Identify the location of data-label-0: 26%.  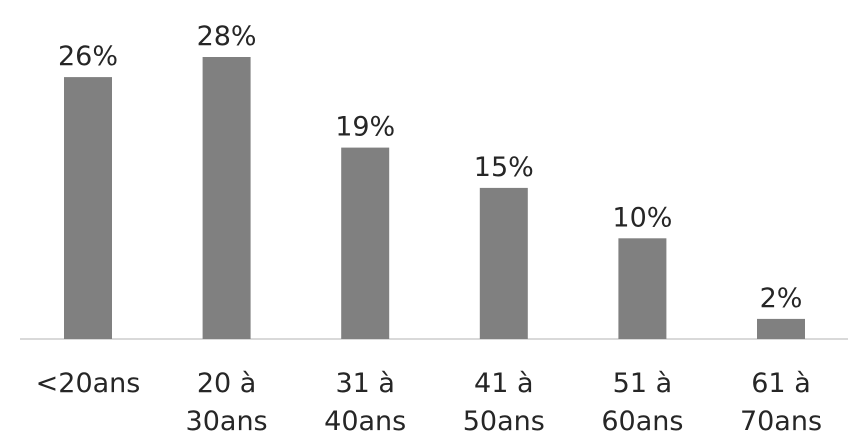
(88, 56).